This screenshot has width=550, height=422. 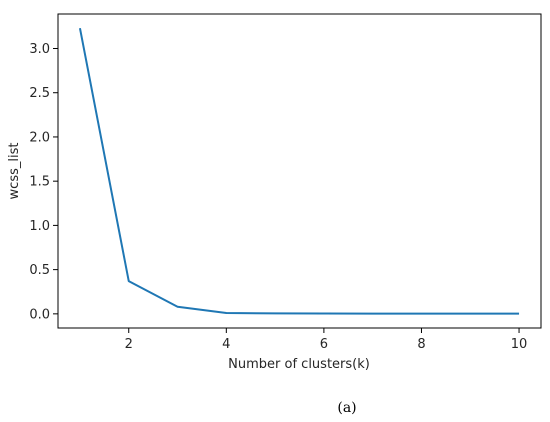 What do you see at coordinates (39, 93) in the screenshot?
I see `y-tick-label: 2.5` at bounding box center [39, 93].